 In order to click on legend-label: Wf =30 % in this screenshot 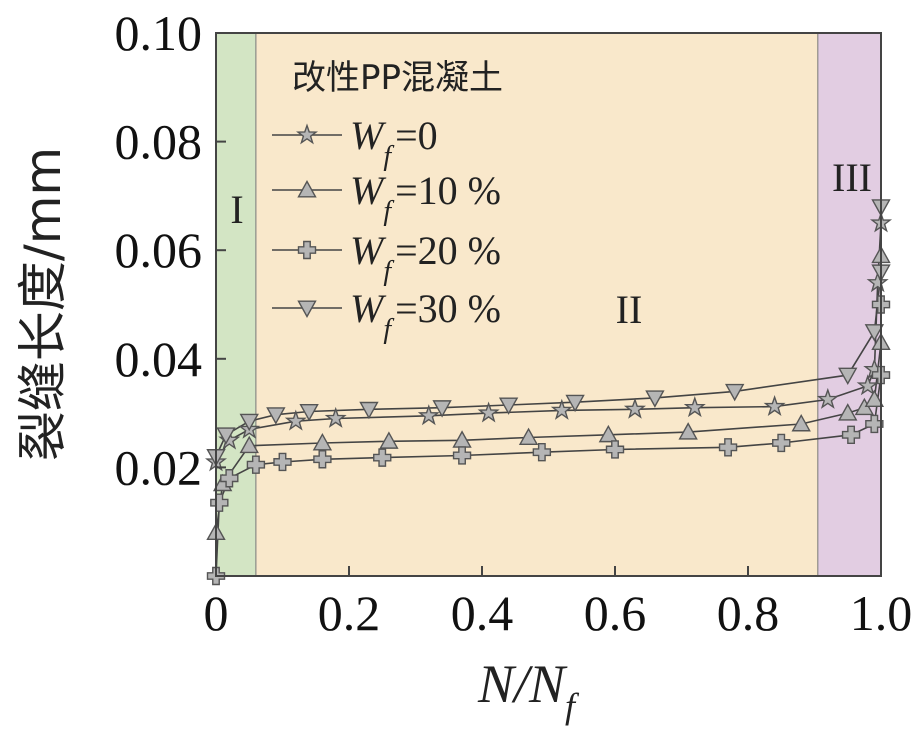, I will do `click(425, 315)`.